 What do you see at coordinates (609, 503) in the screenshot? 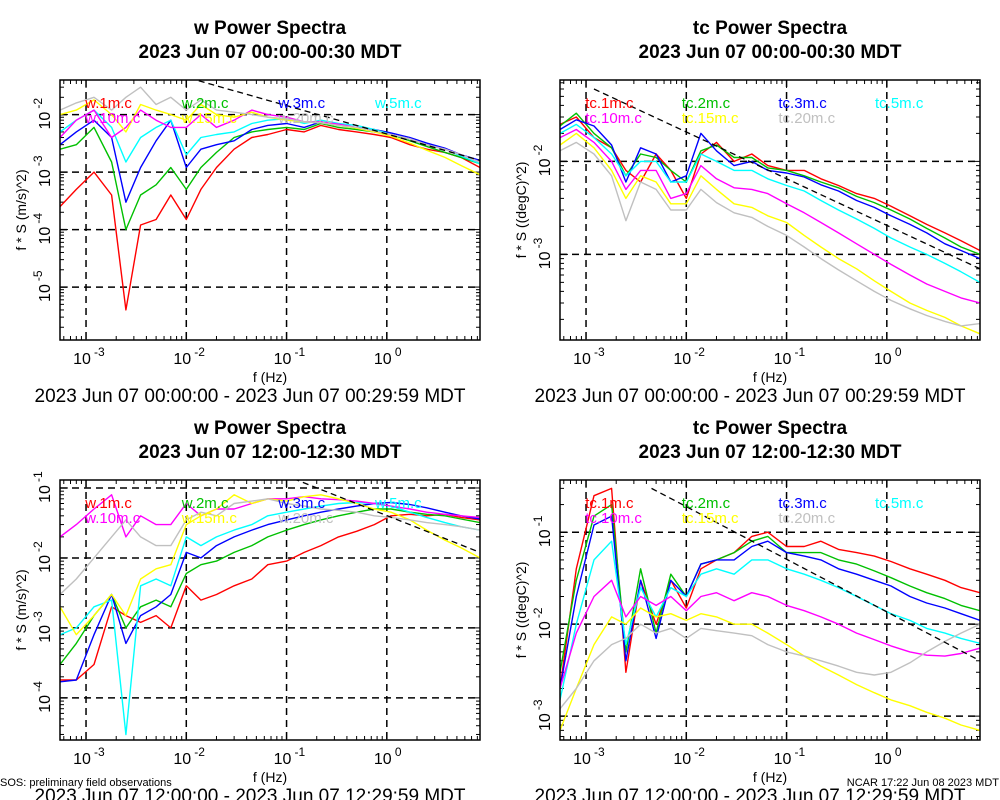
I see `legend-label-tc-1m-c: tc.1m.c` at bounding box center [609, 503].